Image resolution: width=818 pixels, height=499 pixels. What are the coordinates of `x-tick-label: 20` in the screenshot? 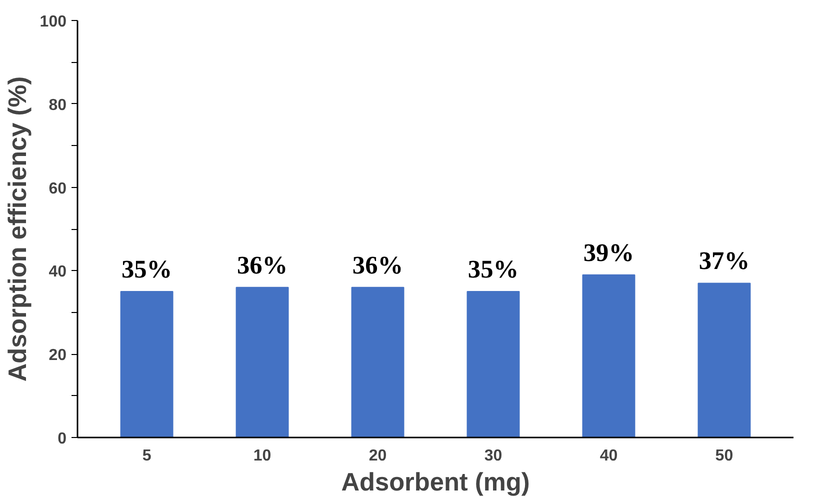 It's located at (377, 456).